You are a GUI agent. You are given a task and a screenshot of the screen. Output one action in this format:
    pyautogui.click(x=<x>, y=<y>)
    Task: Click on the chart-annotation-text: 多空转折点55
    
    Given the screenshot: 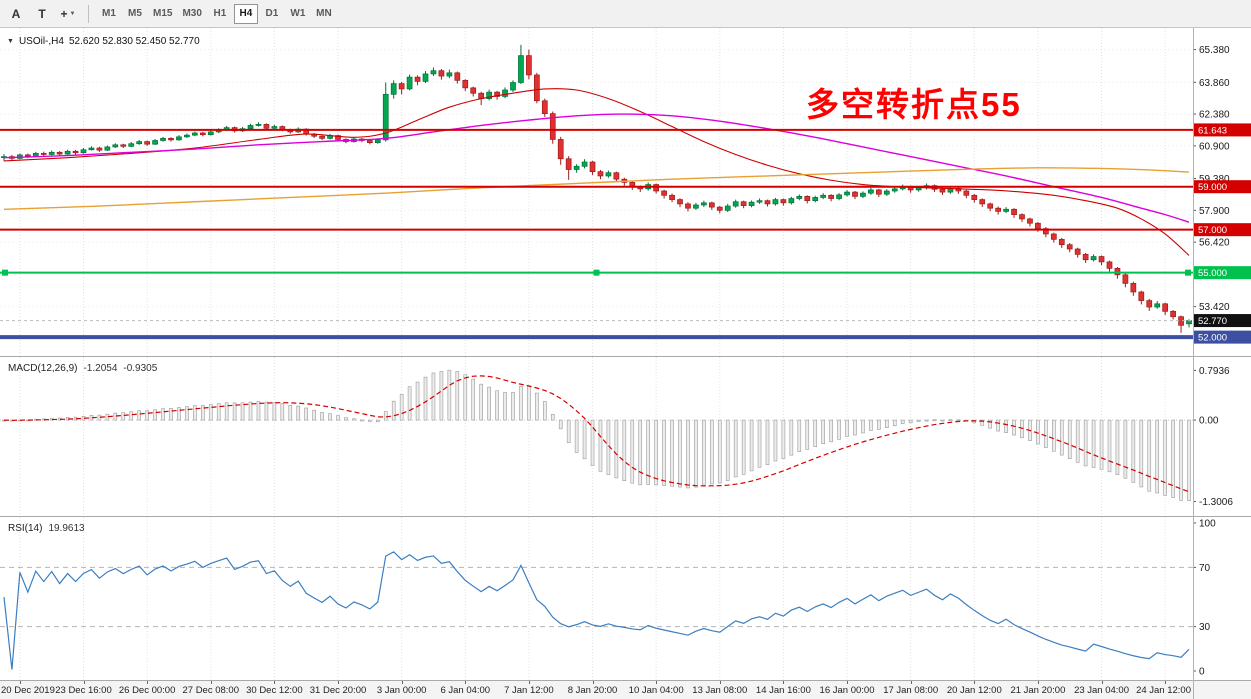 What is the action you would take?
    pyautogui.click(x=914, y=104)
    